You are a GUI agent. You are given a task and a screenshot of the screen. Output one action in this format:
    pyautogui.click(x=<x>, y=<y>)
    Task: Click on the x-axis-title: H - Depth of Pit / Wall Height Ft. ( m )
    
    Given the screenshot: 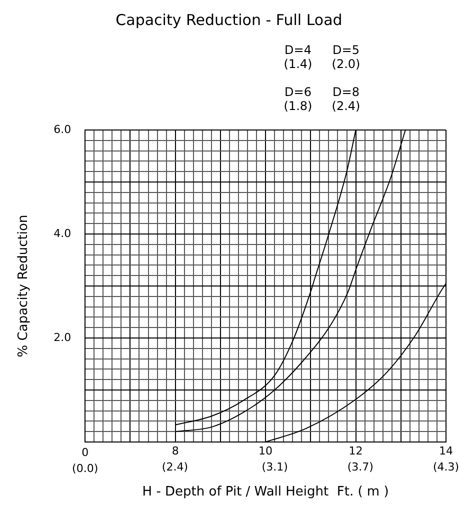 What is the action you would take?
    pyautogui.click(x=265, y=492)
    